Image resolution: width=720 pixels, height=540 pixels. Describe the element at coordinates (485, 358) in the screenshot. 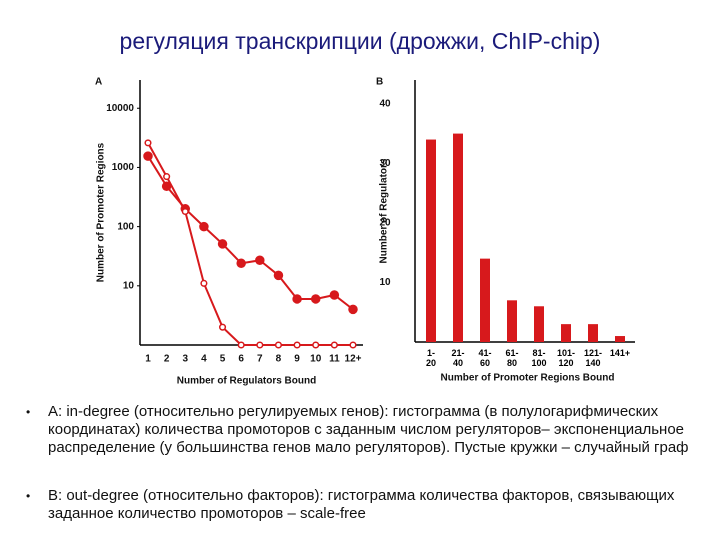

I see `x-tick-label: 41- 60` at that location.